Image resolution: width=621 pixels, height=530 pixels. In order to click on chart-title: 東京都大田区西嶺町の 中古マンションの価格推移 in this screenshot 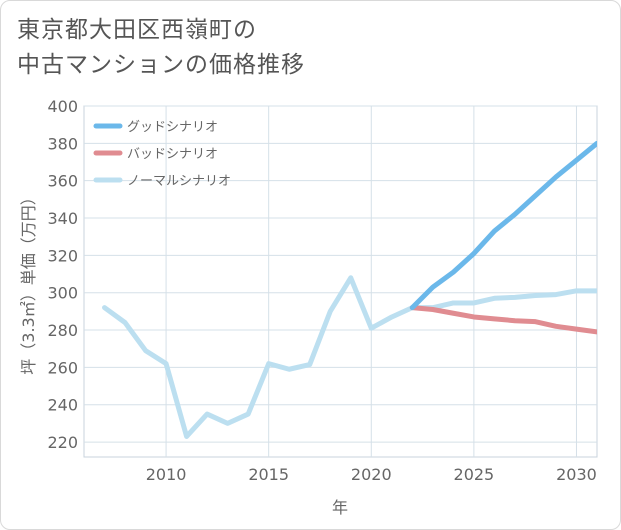, I will do `click(161, 48)`.